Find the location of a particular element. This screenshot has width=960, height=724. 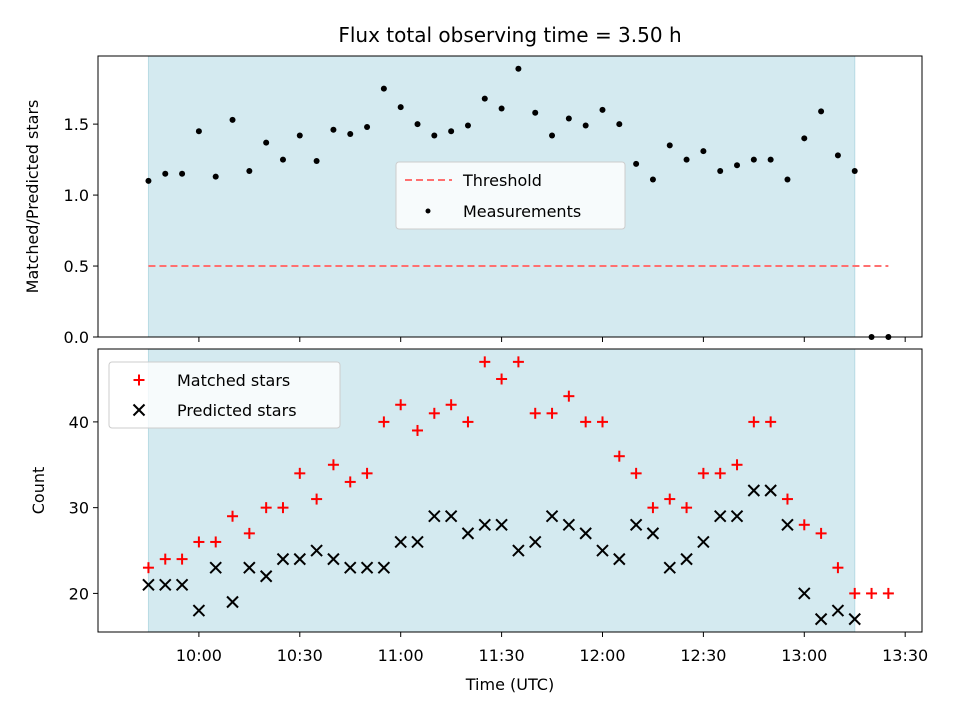

measurements-legend-label: Measurements is located at coordinates (522, 211).